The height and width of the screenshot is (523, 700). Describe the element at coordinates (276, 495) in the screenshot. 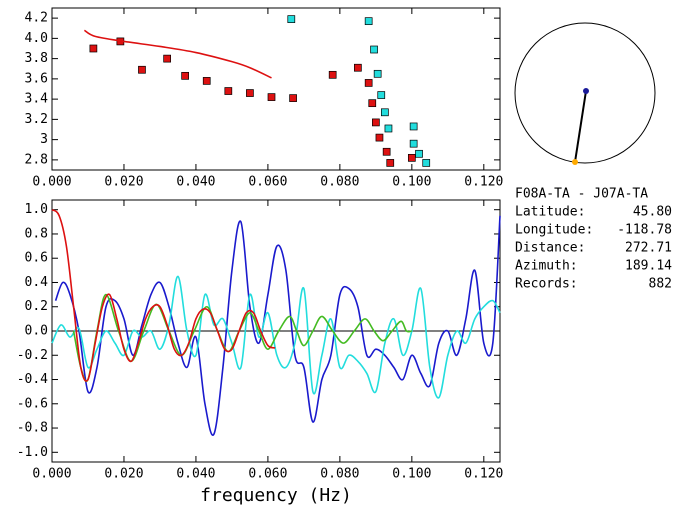

I see `x-axis-label: frequency (Hz)` at that location.